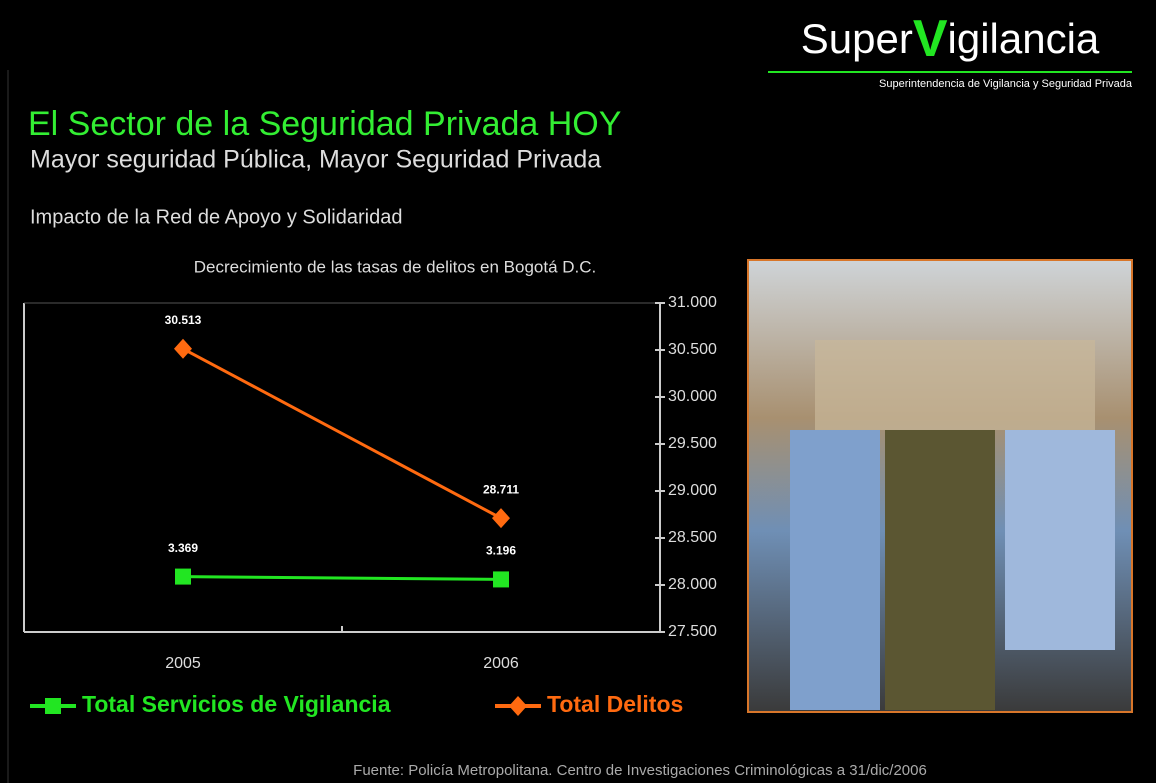  I want to click on logo-highlight: V, so click(930, 39).